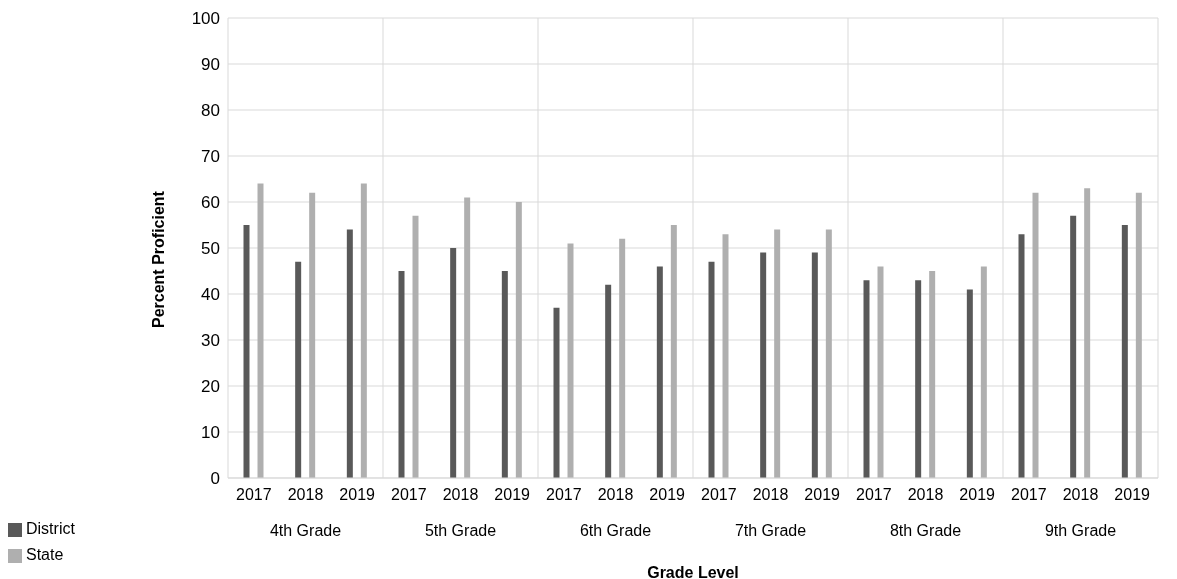 The height and width of the screenshot is (579, 1177). Describe the element at coordinates (305, 530) in the screenshot. I see `text: 4th Grade` at that location.